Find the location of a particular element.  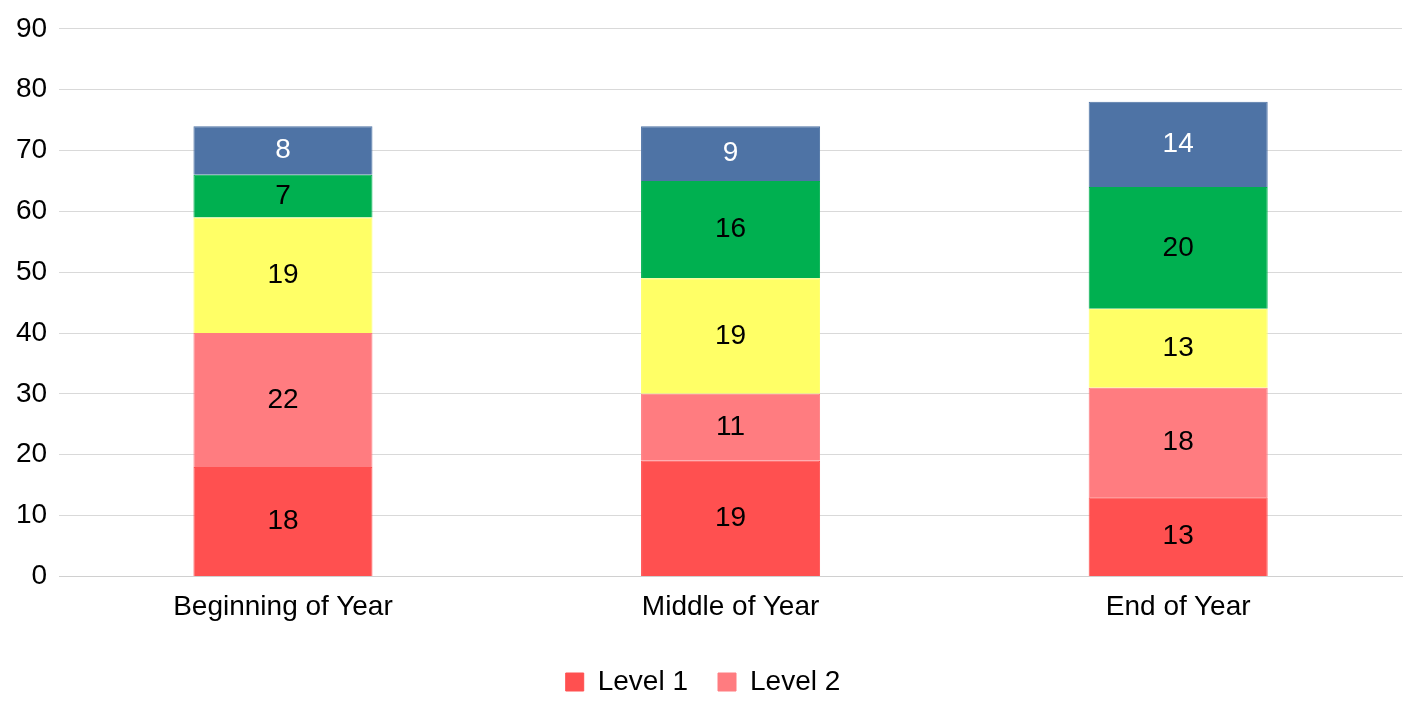

data-label: 20 is located at coordinates (1178, 246).